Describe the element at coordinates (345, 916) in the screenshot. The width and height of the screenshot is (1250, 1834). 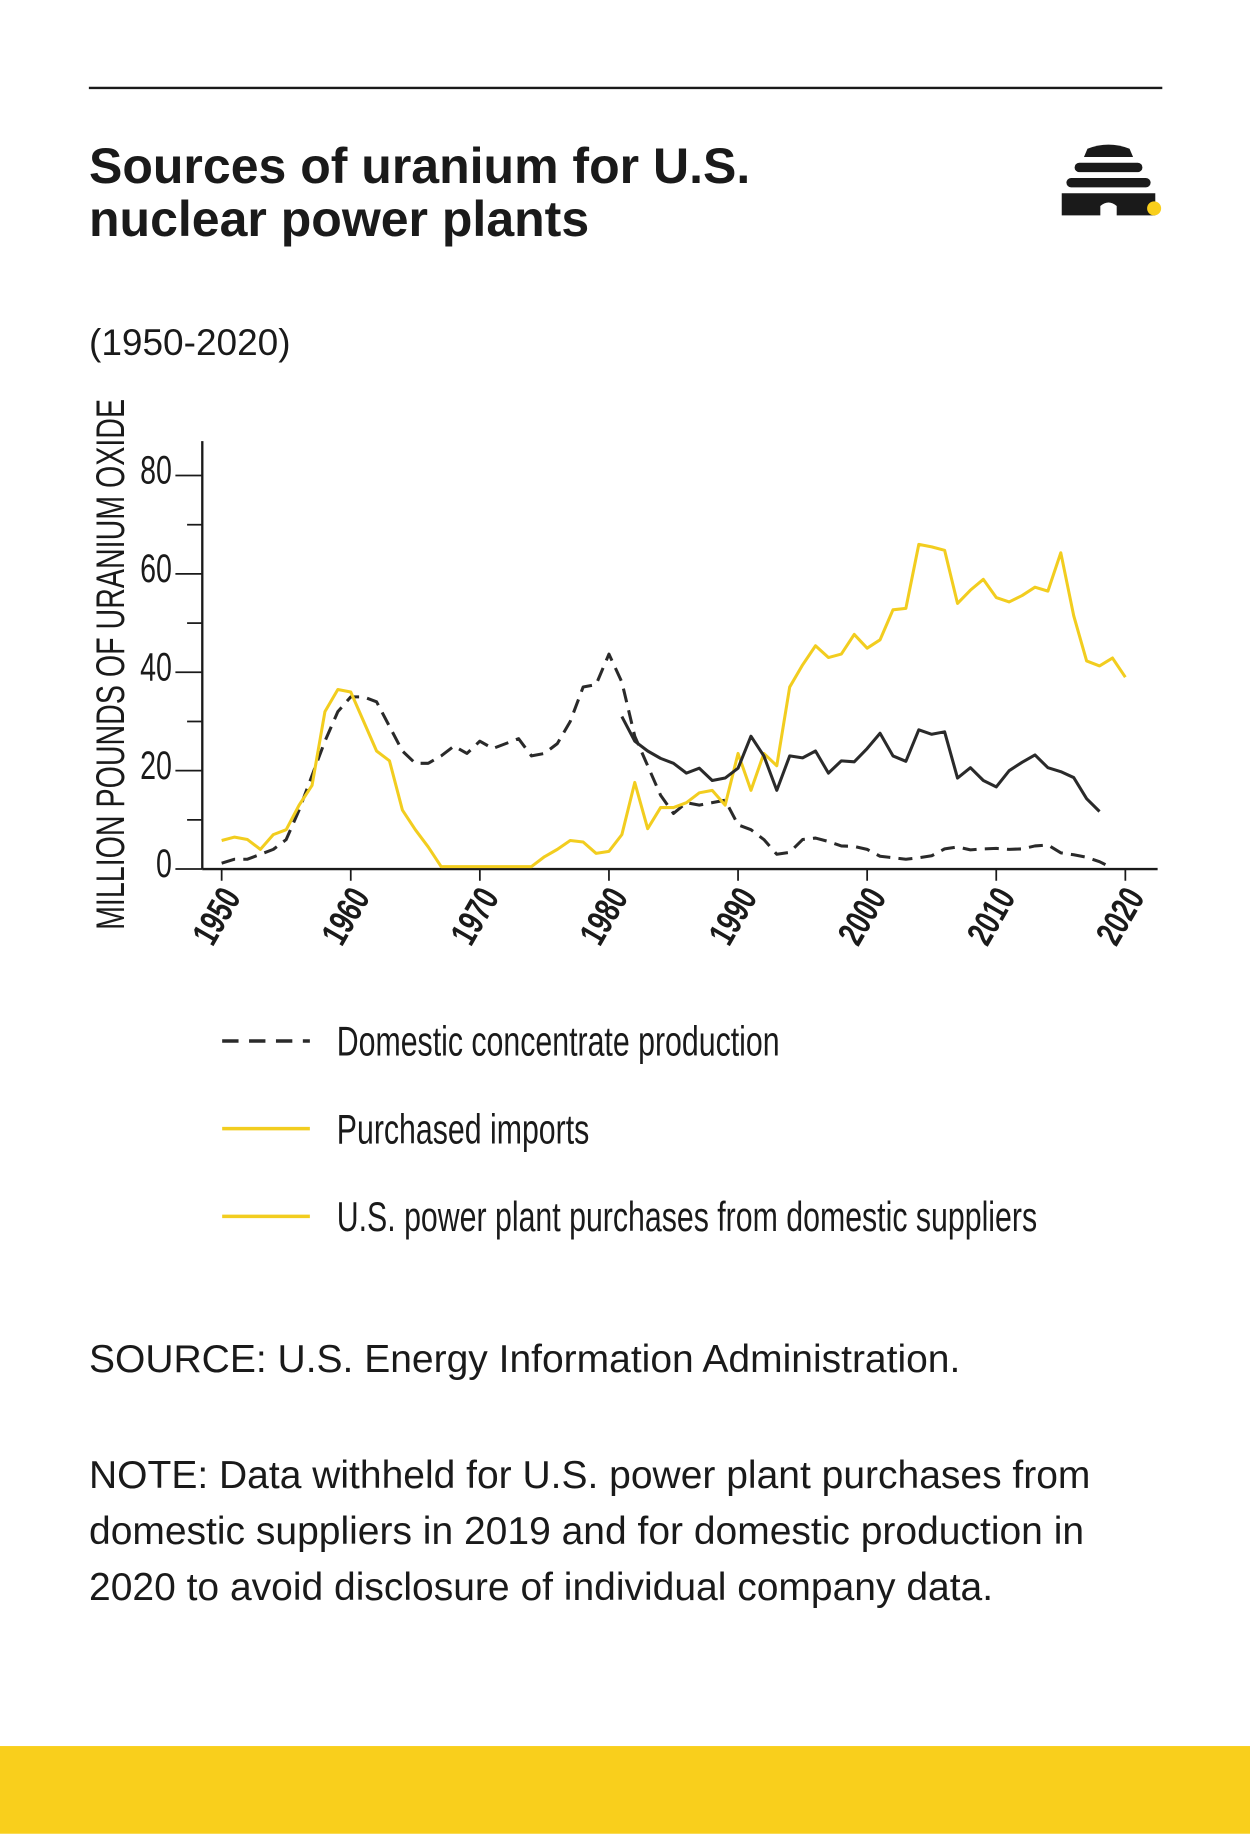
I see `x-tick-label: 1960` at that location.